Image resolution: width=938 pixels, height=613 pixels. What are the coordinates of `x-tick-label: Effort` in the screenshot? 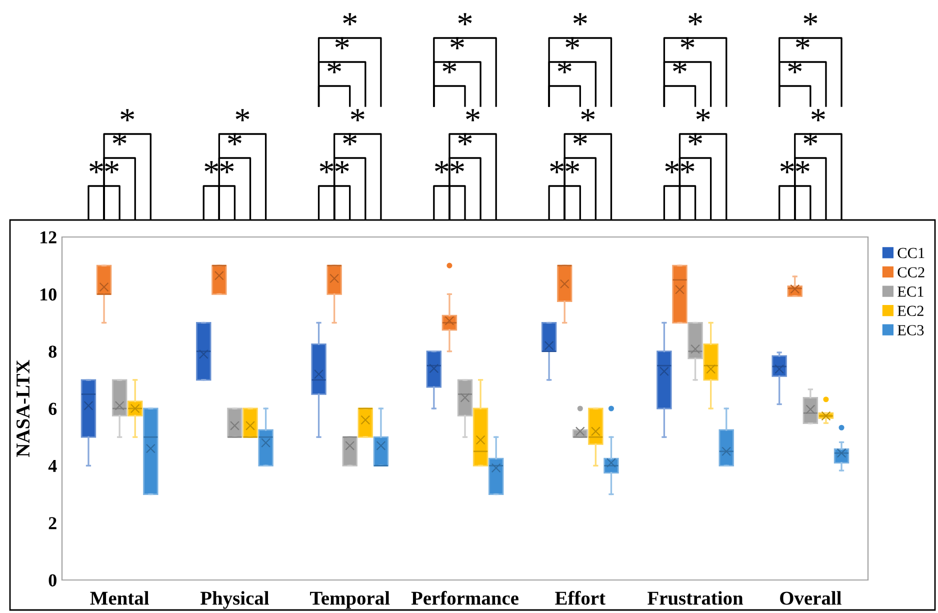 It's located at (580, 597).